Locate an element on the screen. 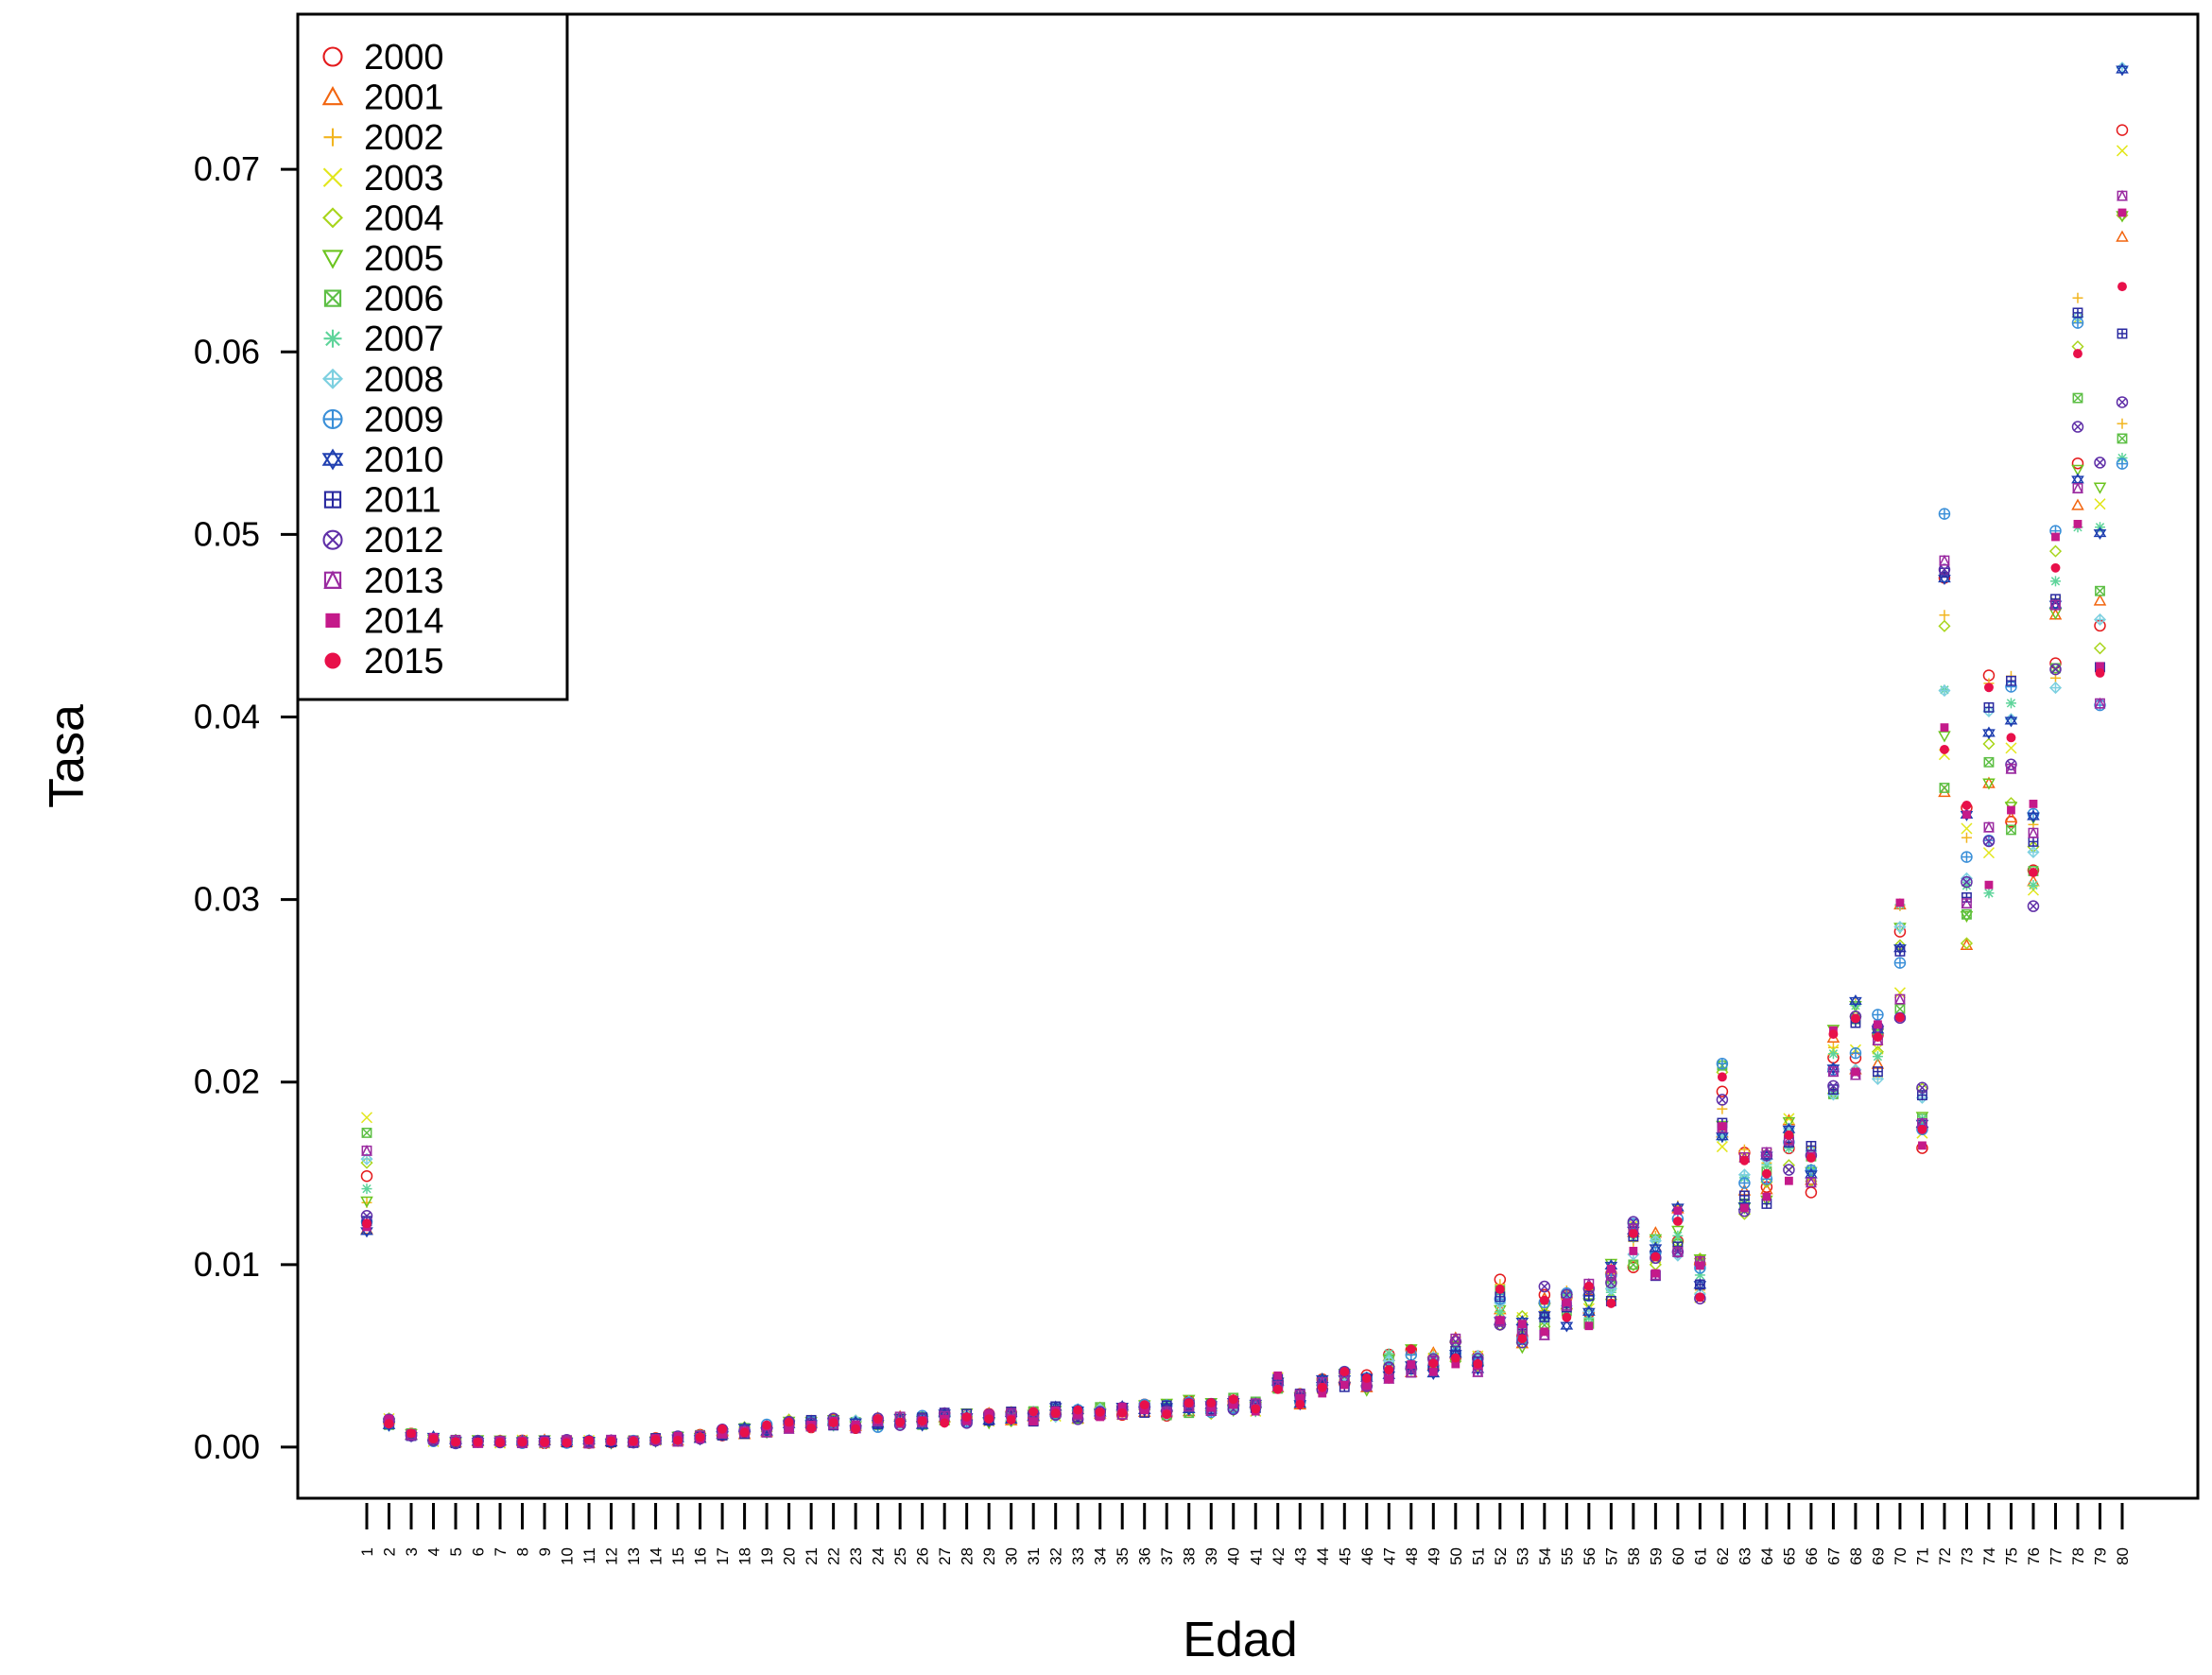 The width and height of the screenshot is (2212, 1675). x-tick-label: 43 is located at coordinates (1300, 1556).